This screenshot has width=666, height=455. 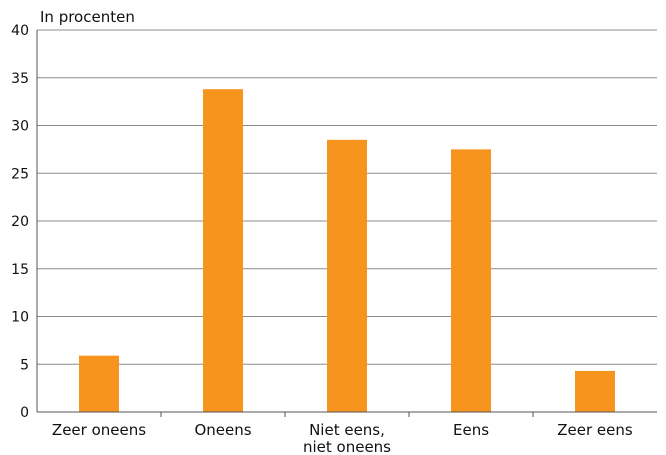 What do you see at coordinates (20, 79) in the screenshot?
I see `y-tick-label-35: 35` at bounding box center [20, 79].